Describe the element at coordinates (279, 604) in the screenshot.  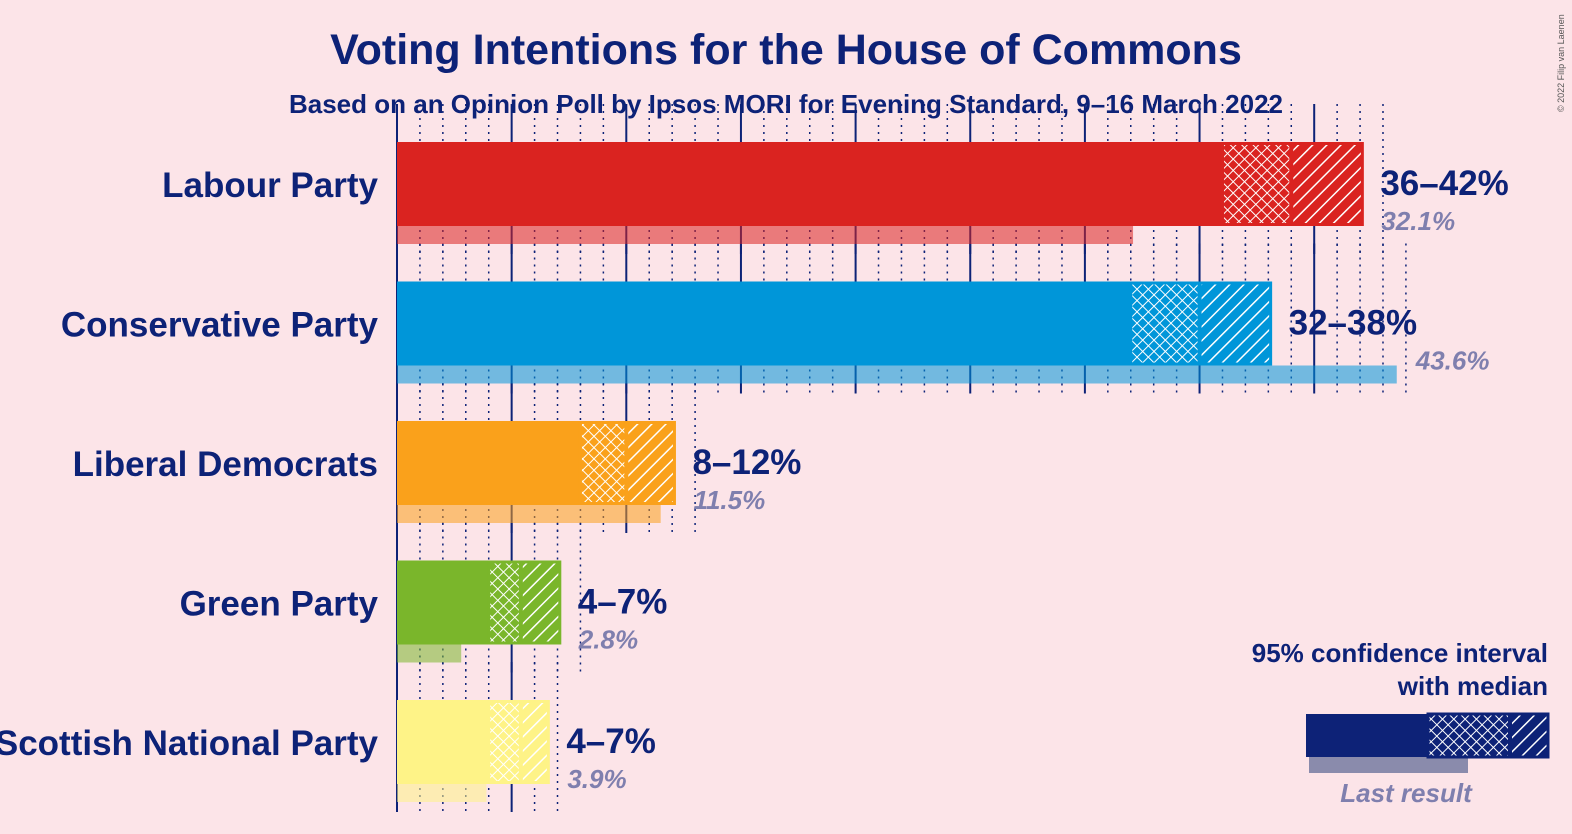
I see `party-label: Green Party` at that location.